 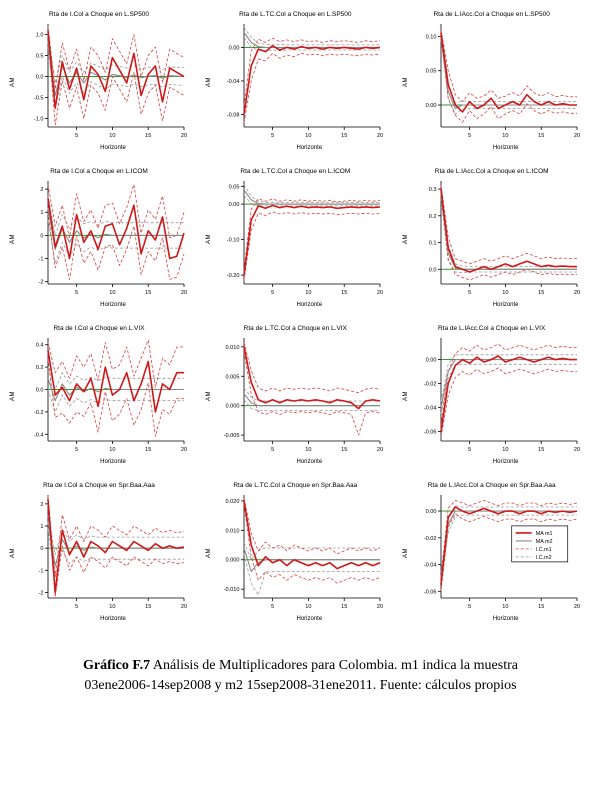 I want to click on plot-svg: -0.010 0.000 0.010 0.020 5 10 15 20, so click(x=303, y=552).